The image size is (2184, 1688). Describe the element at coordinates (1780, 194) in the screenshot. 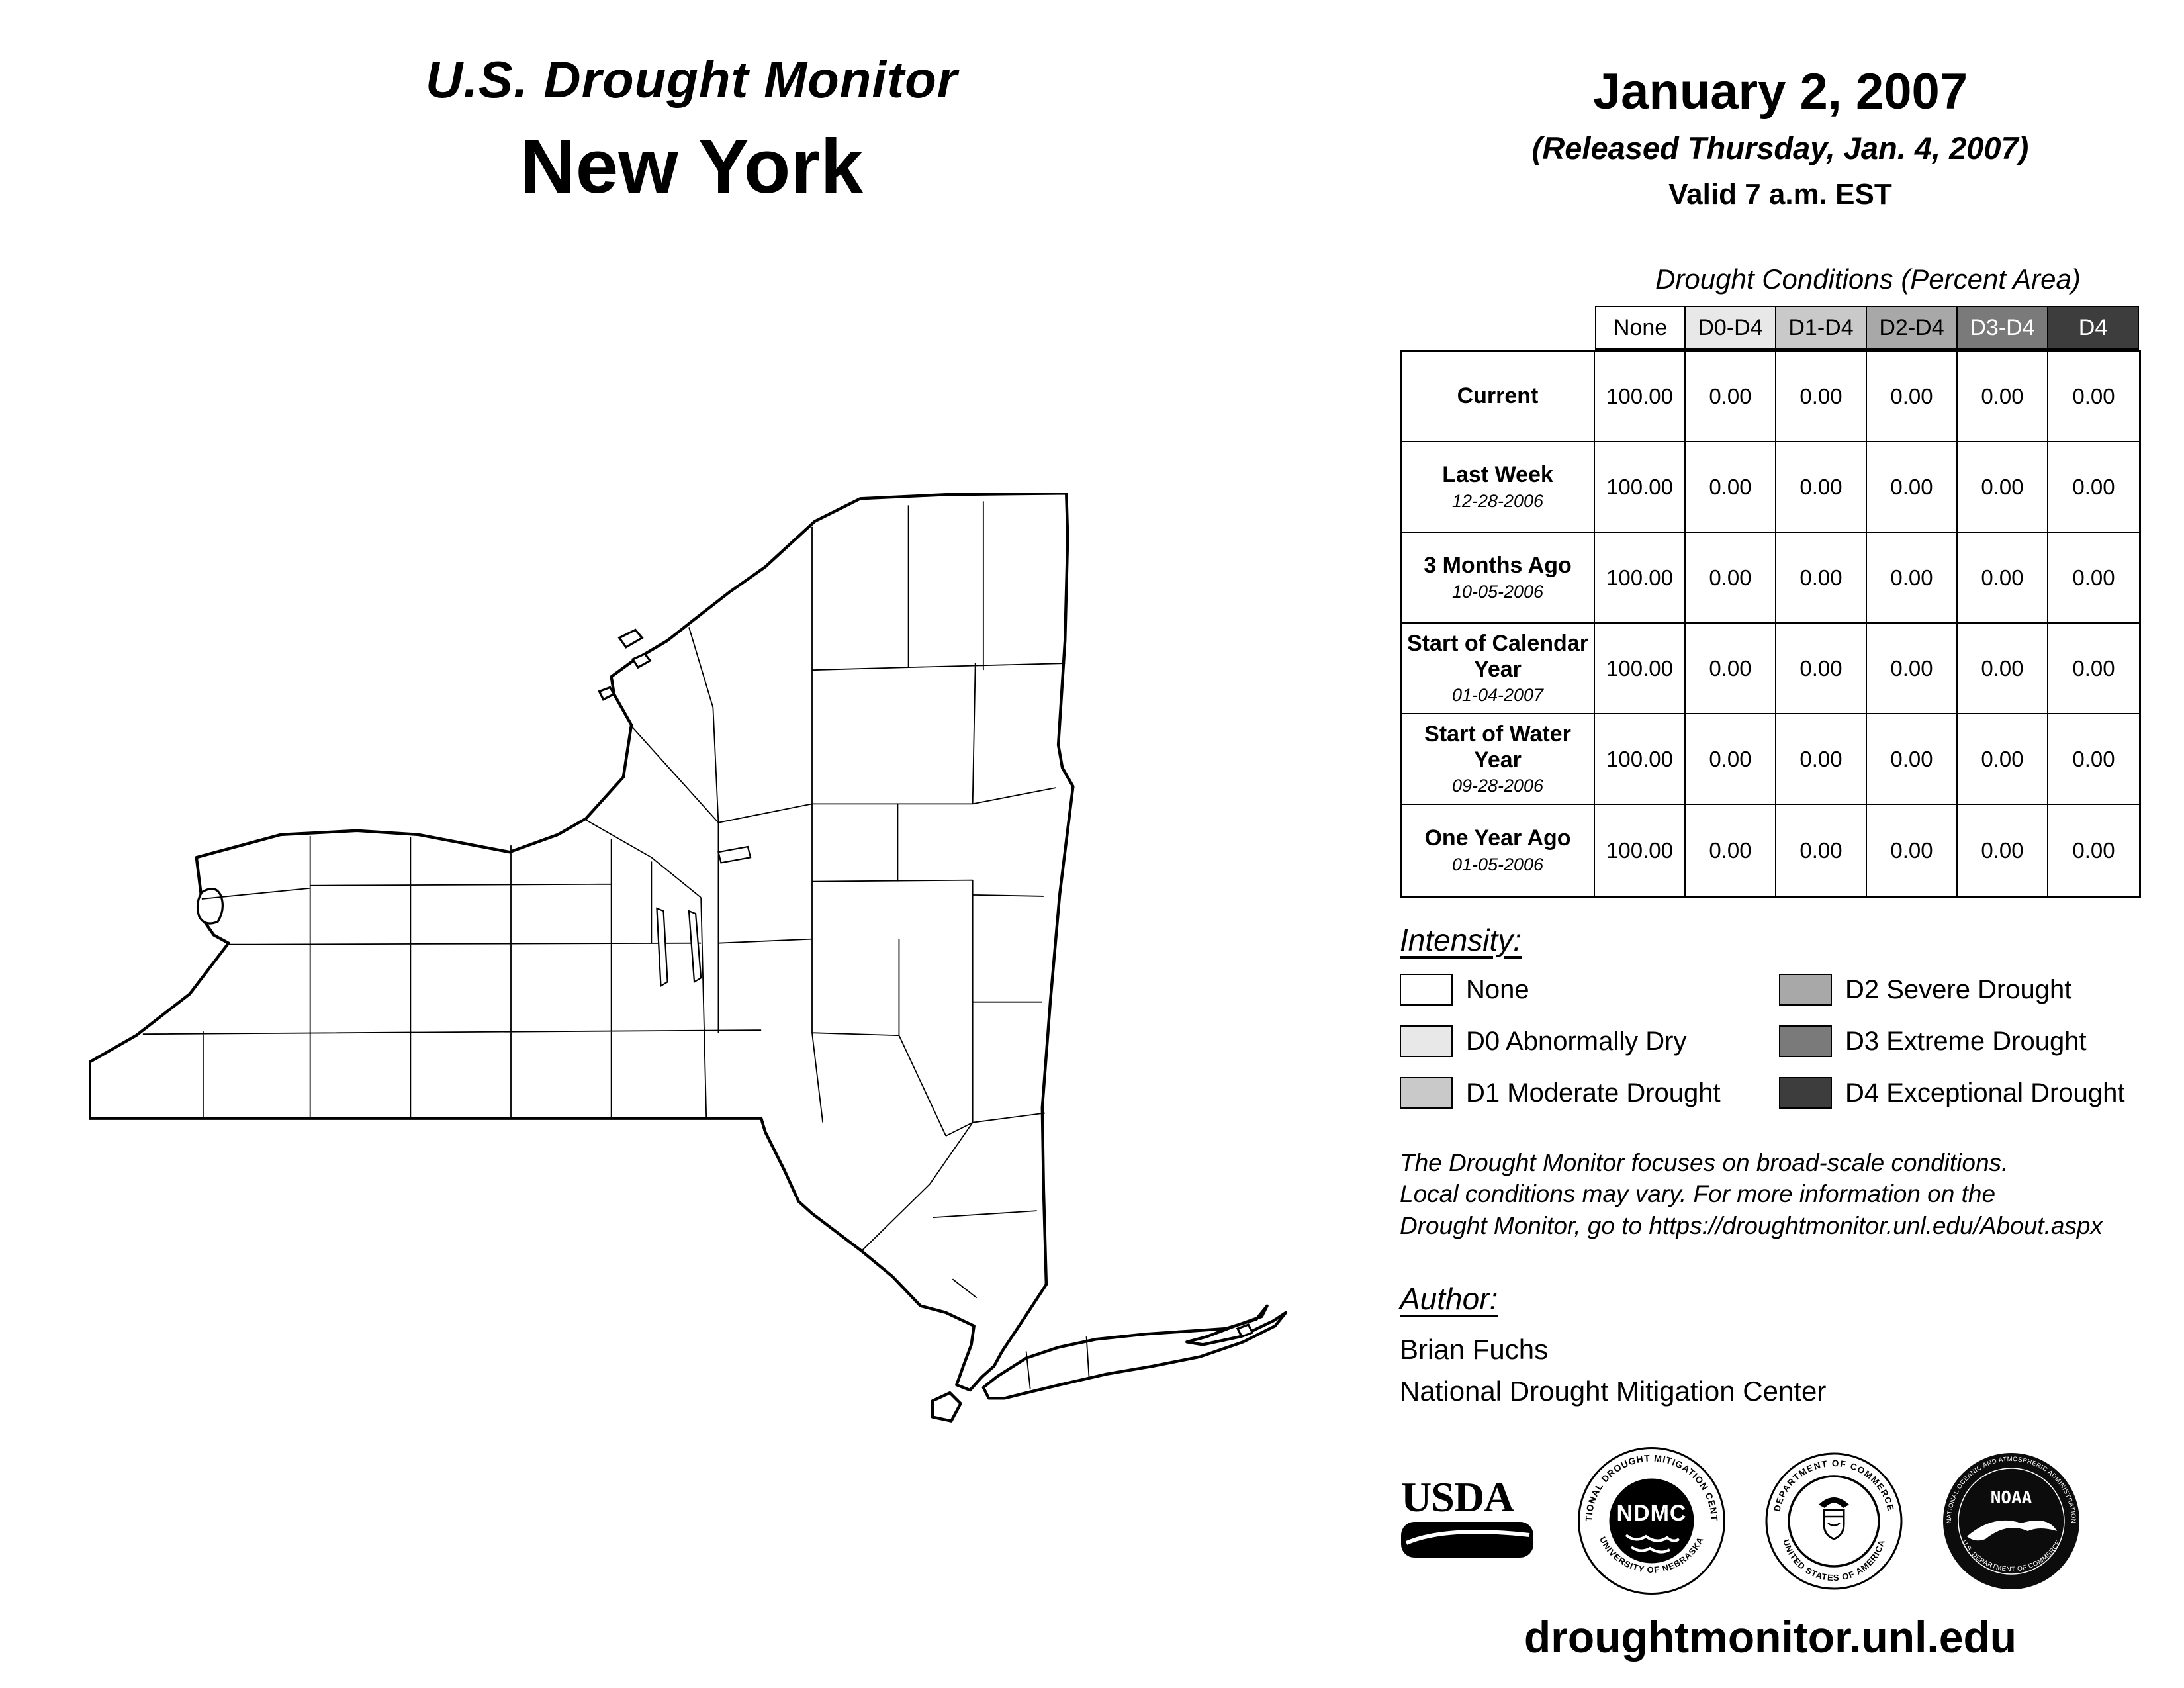

I see `valid-time: Valid 7 a.m. EST` at that location.